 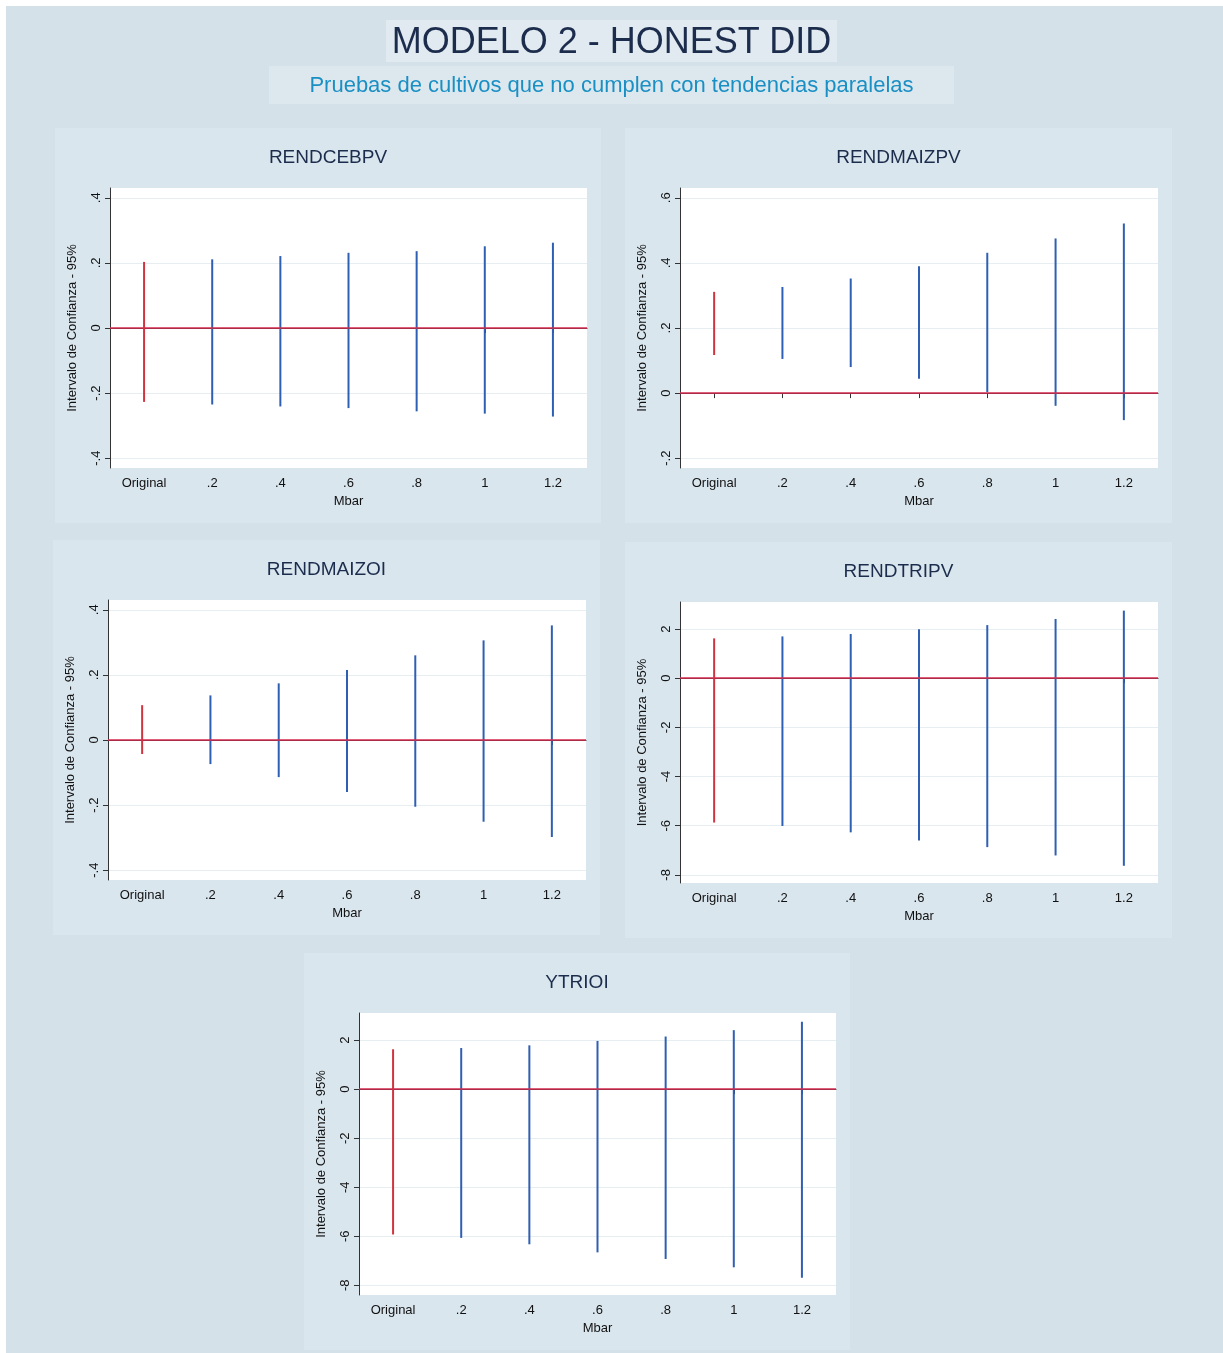 I want to click on text: Pruebas de cultivos que no cumplen con tendencias paralelas, so click(x=611, y=85).